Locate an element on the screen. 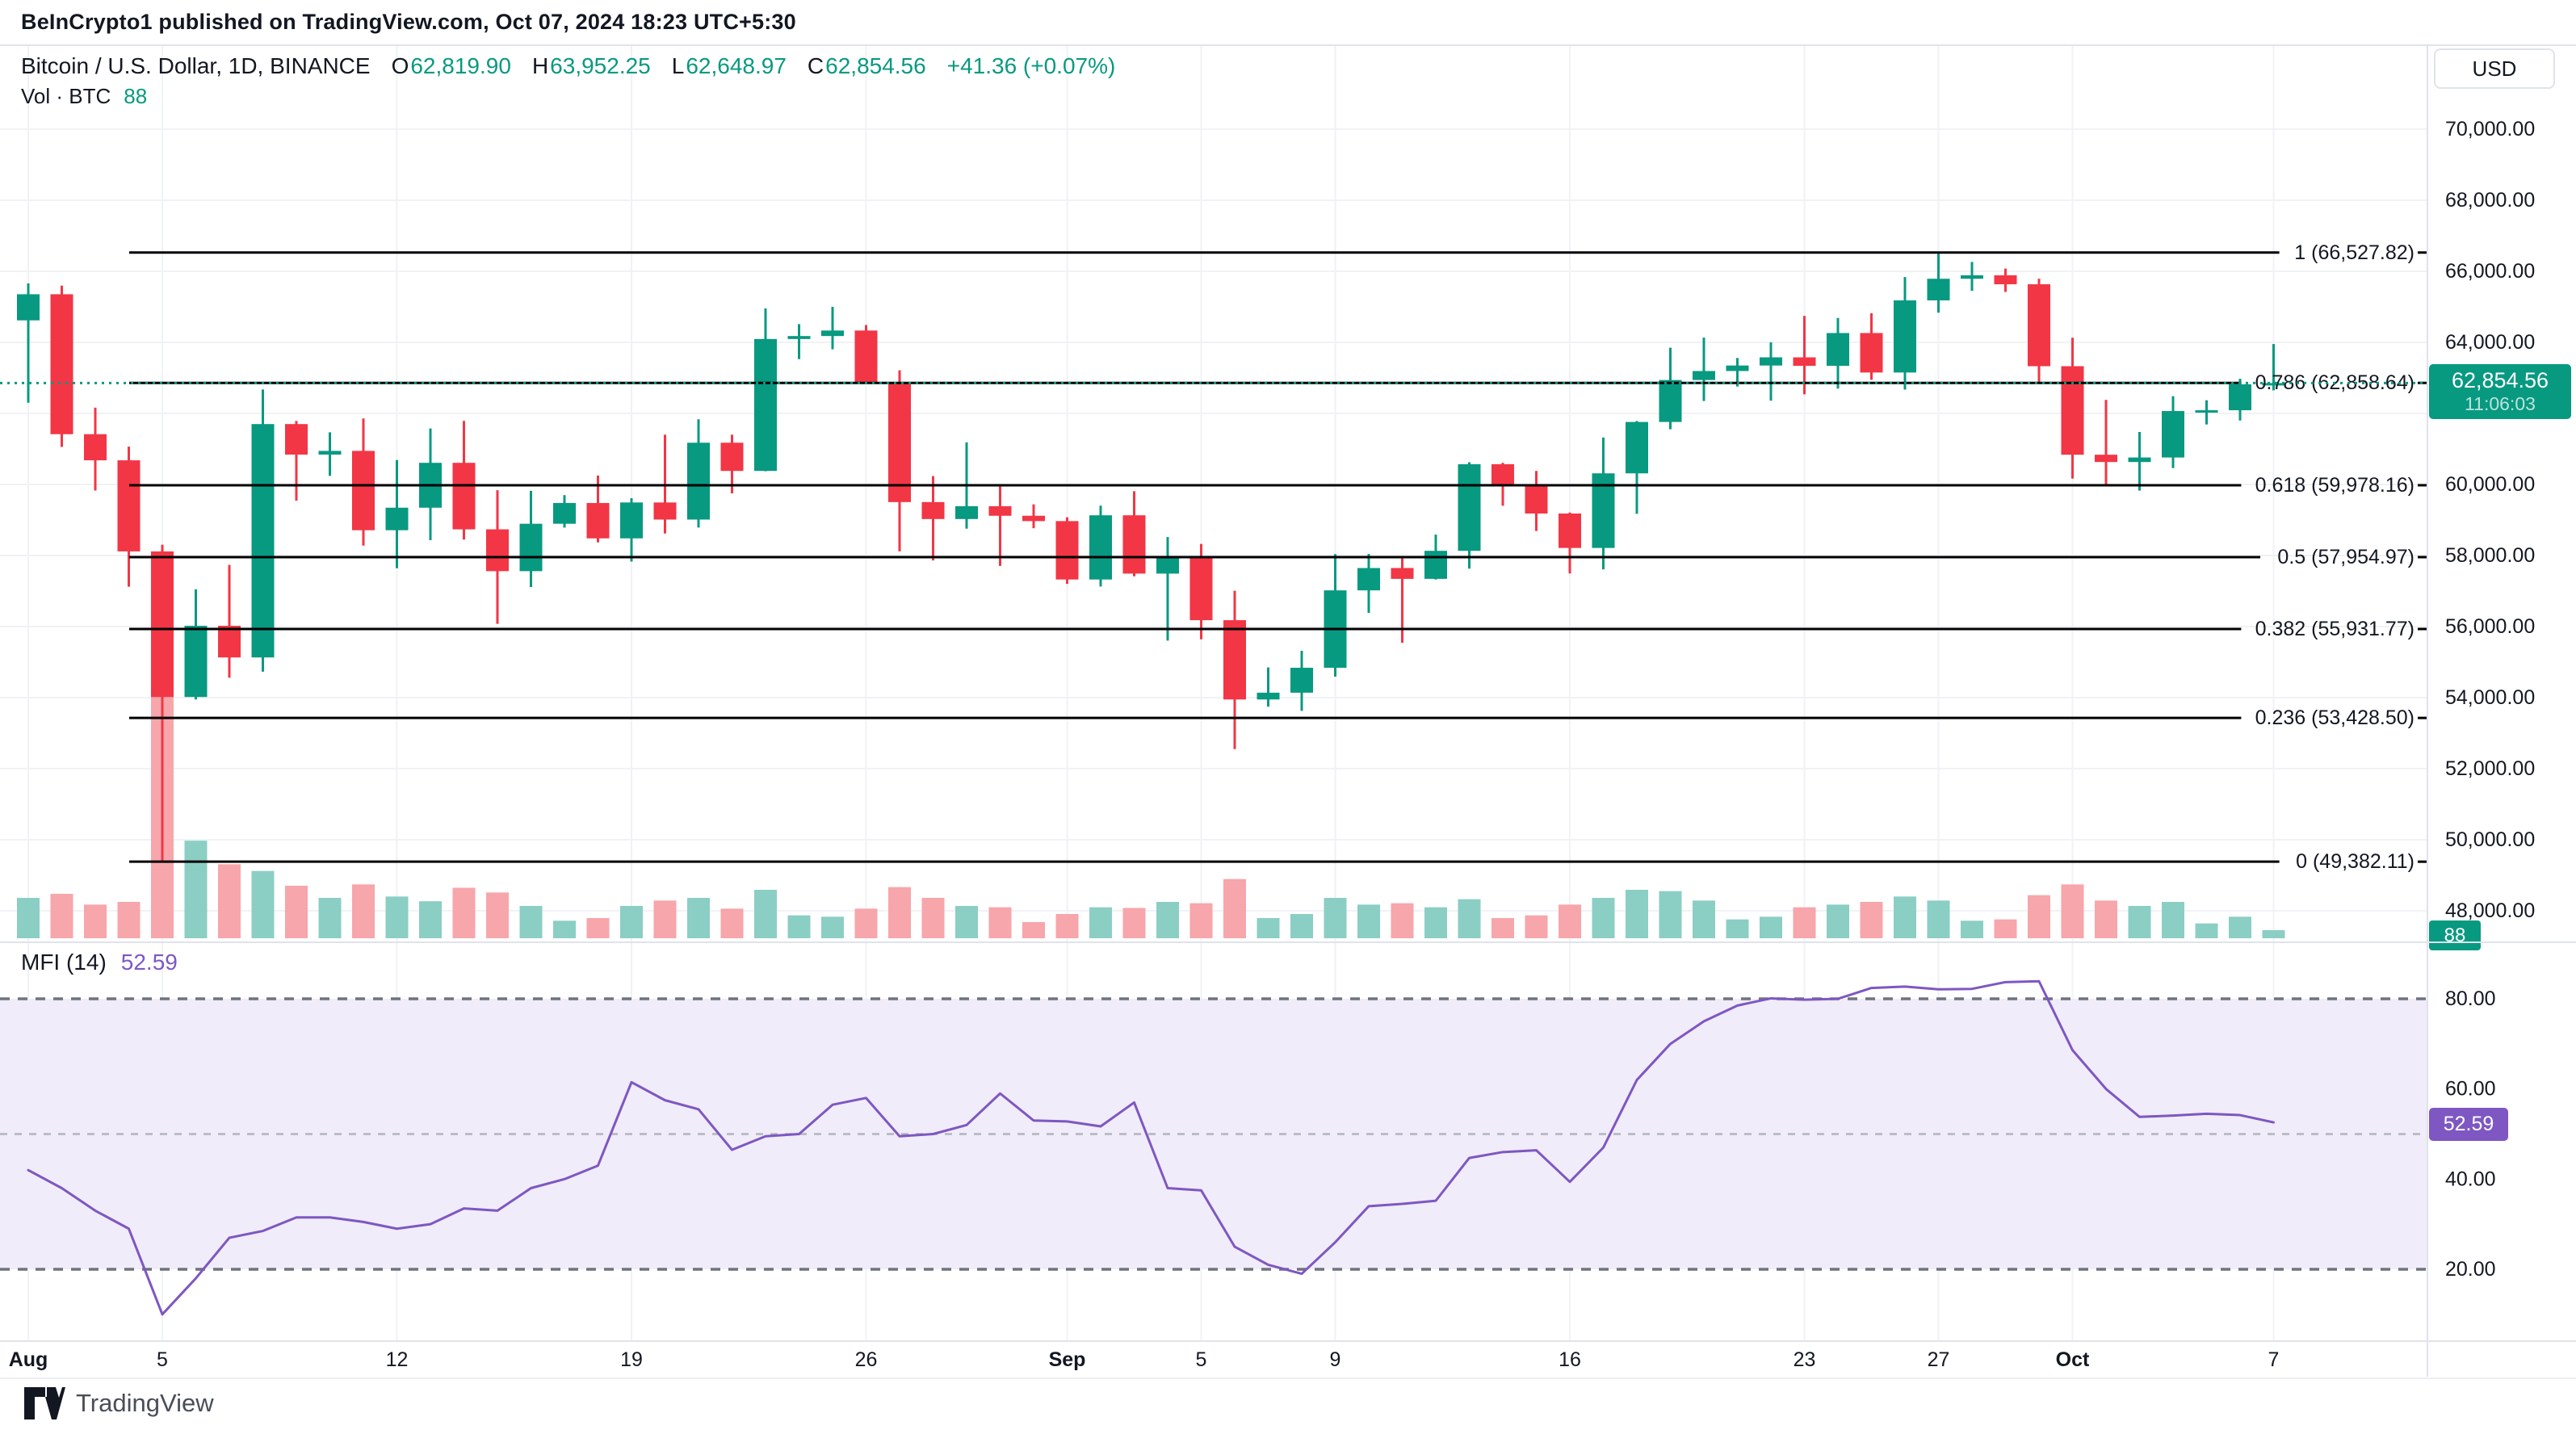 The width and height of the screenshot is (2576, 1455). svg-text: 64,000.00 is located at coordinates (2490, 342).